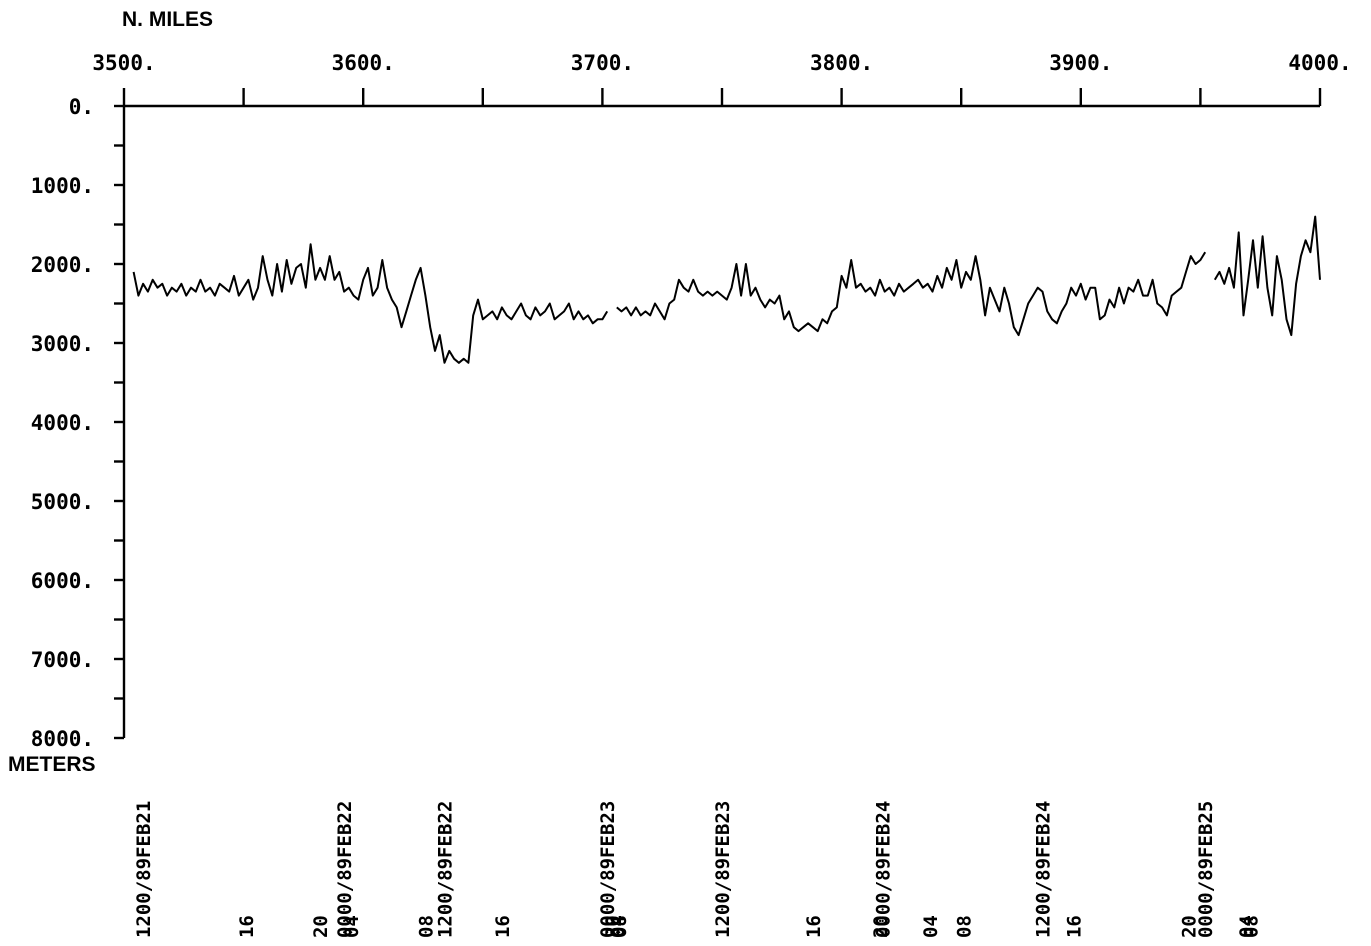 This screenshot has width=1371, height=946. I want to click on time-label: 0000/89FEB22, so click(345, 869).